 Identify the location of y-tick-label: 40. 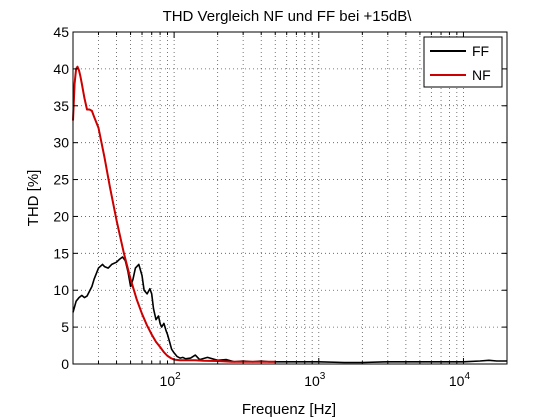
(61, 69).